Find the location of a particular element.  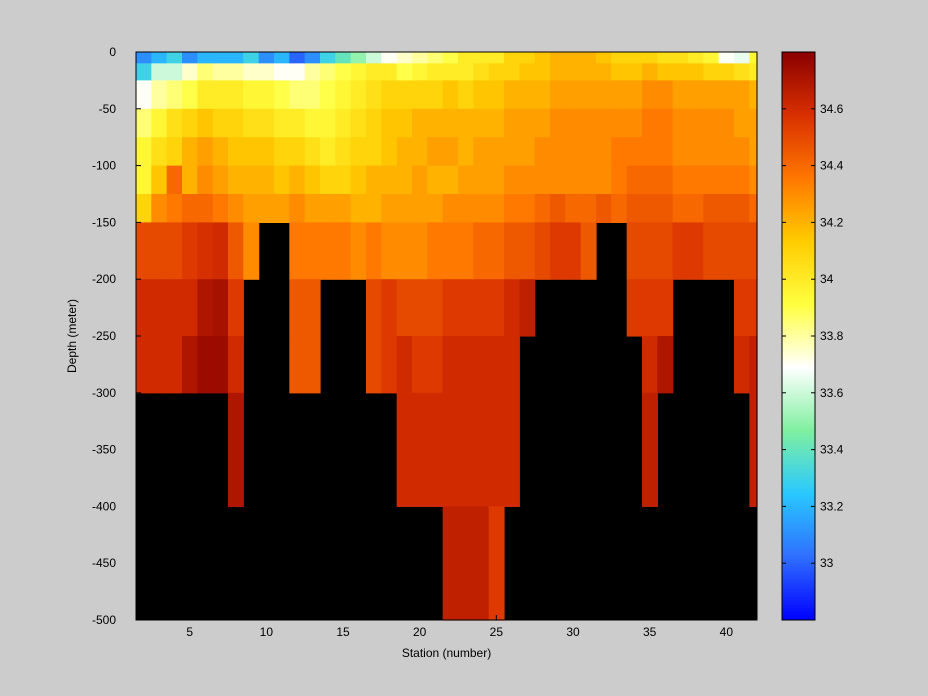

y-tick-label: -200 is located at coordinates (104, 279).